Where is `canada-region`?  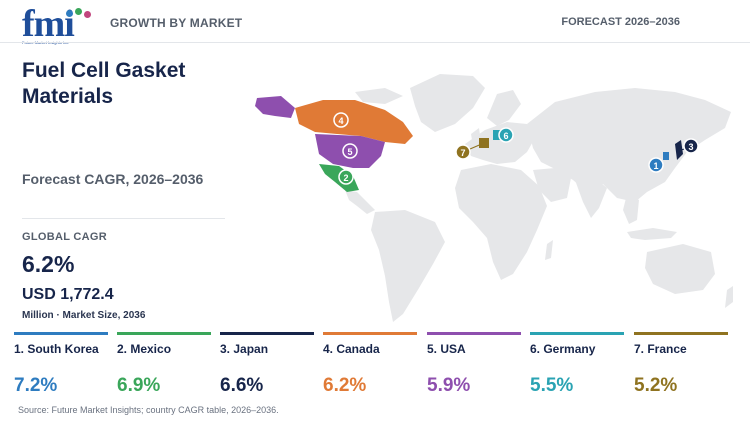
canada-region is located at coordinates (354, 122).